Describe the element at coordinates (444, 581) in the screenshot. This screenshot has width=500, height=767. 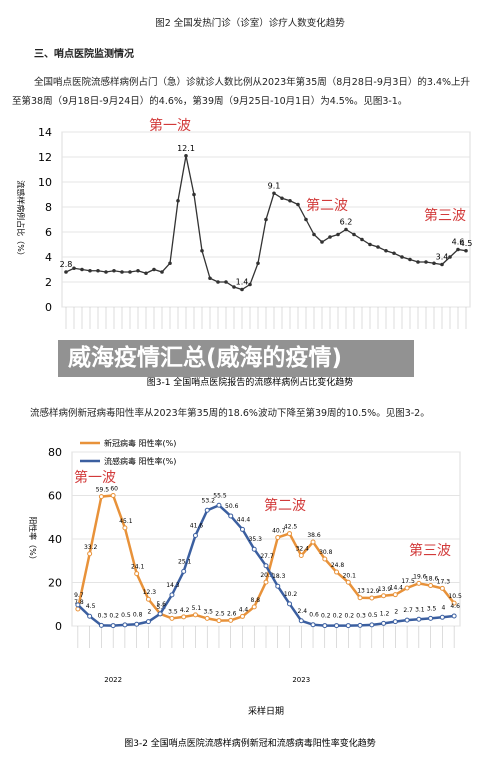
I see `data-label: 17.3` at that location.